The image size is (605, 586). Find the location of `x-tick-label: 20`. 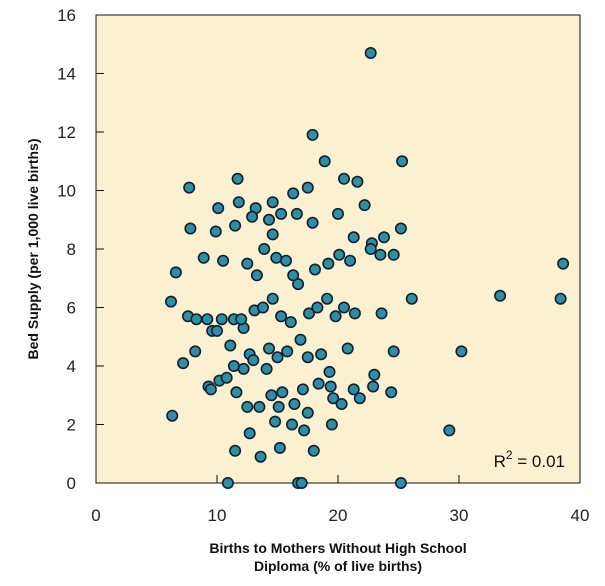

x-tick-label: 20 is located at coordinates (338, 515).